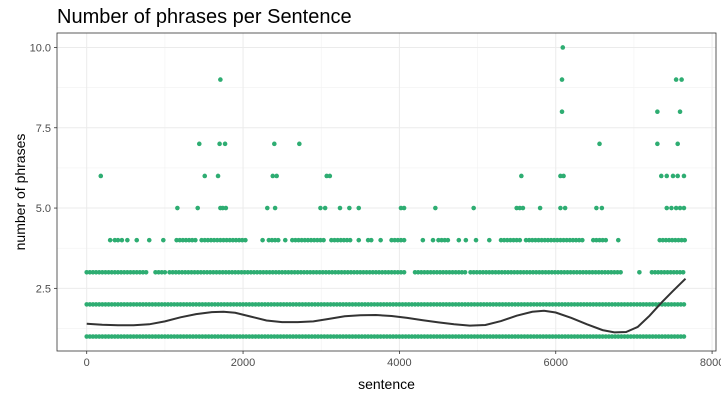 The height and width of the screenshot is (401, 721). What do you see at coordinates (386, 305) in the screenshot?
I see `smooth-trend-line` at bounding box center [386, 305].